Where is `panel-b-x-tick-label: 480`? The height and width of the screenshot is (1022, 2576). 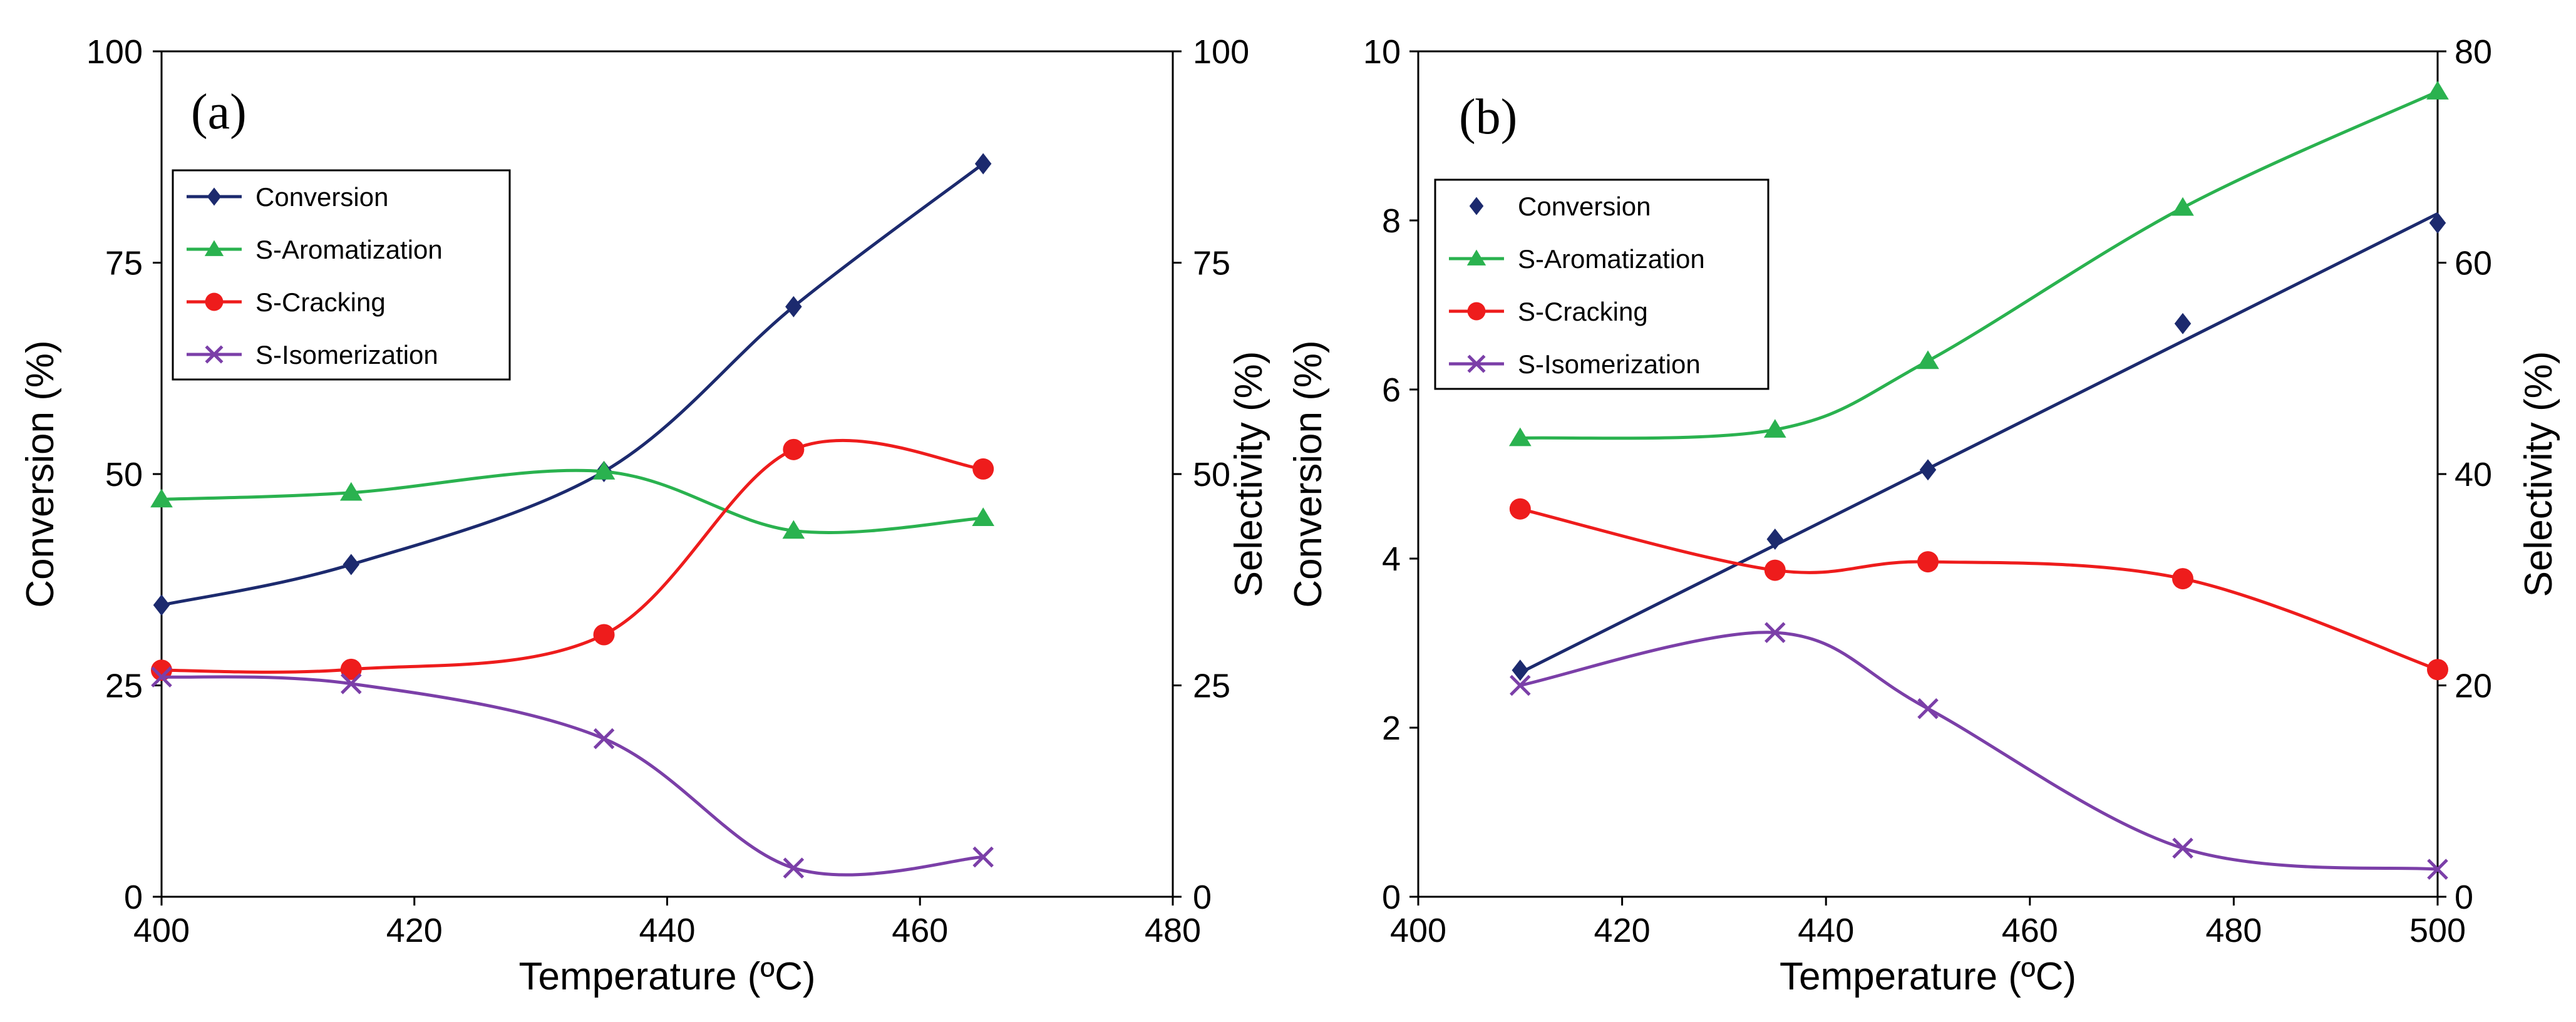 panel-b-x-tick-label: 480 is located at coordinates (2234, 930).